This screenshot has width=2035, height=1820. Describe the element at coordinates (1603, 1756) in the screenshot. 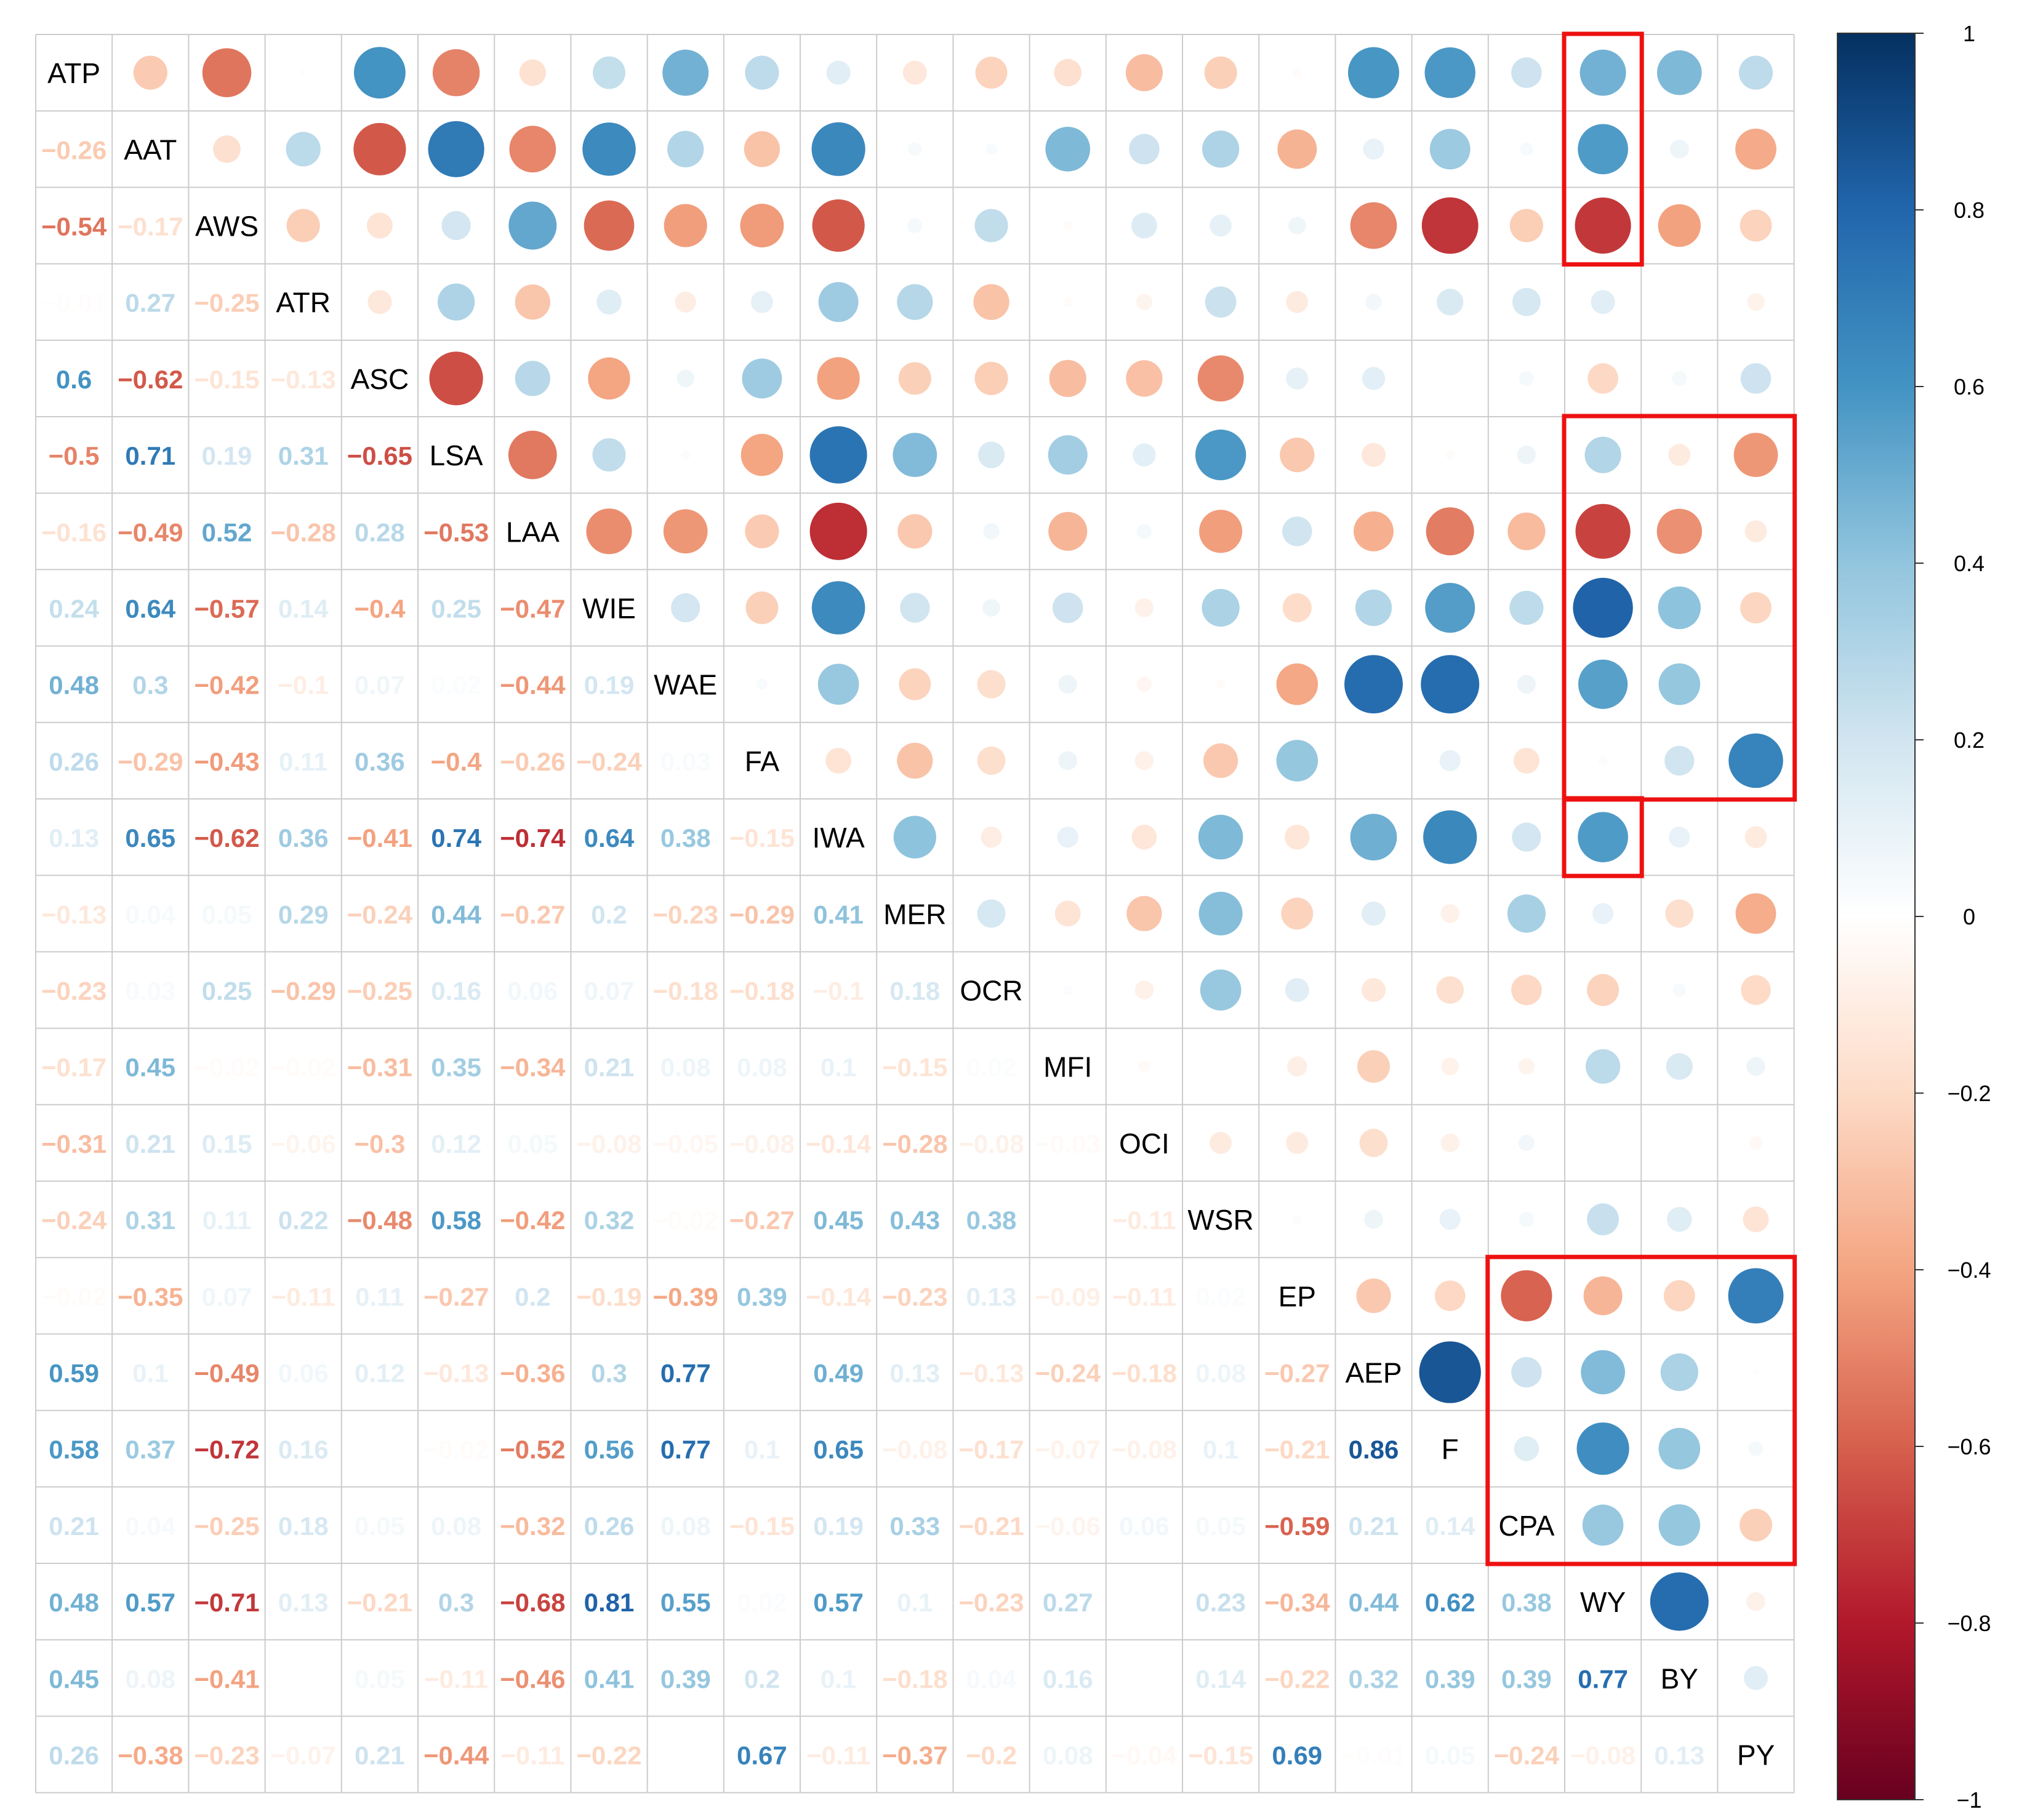

I see `correlation-label: −0.08` at that location.